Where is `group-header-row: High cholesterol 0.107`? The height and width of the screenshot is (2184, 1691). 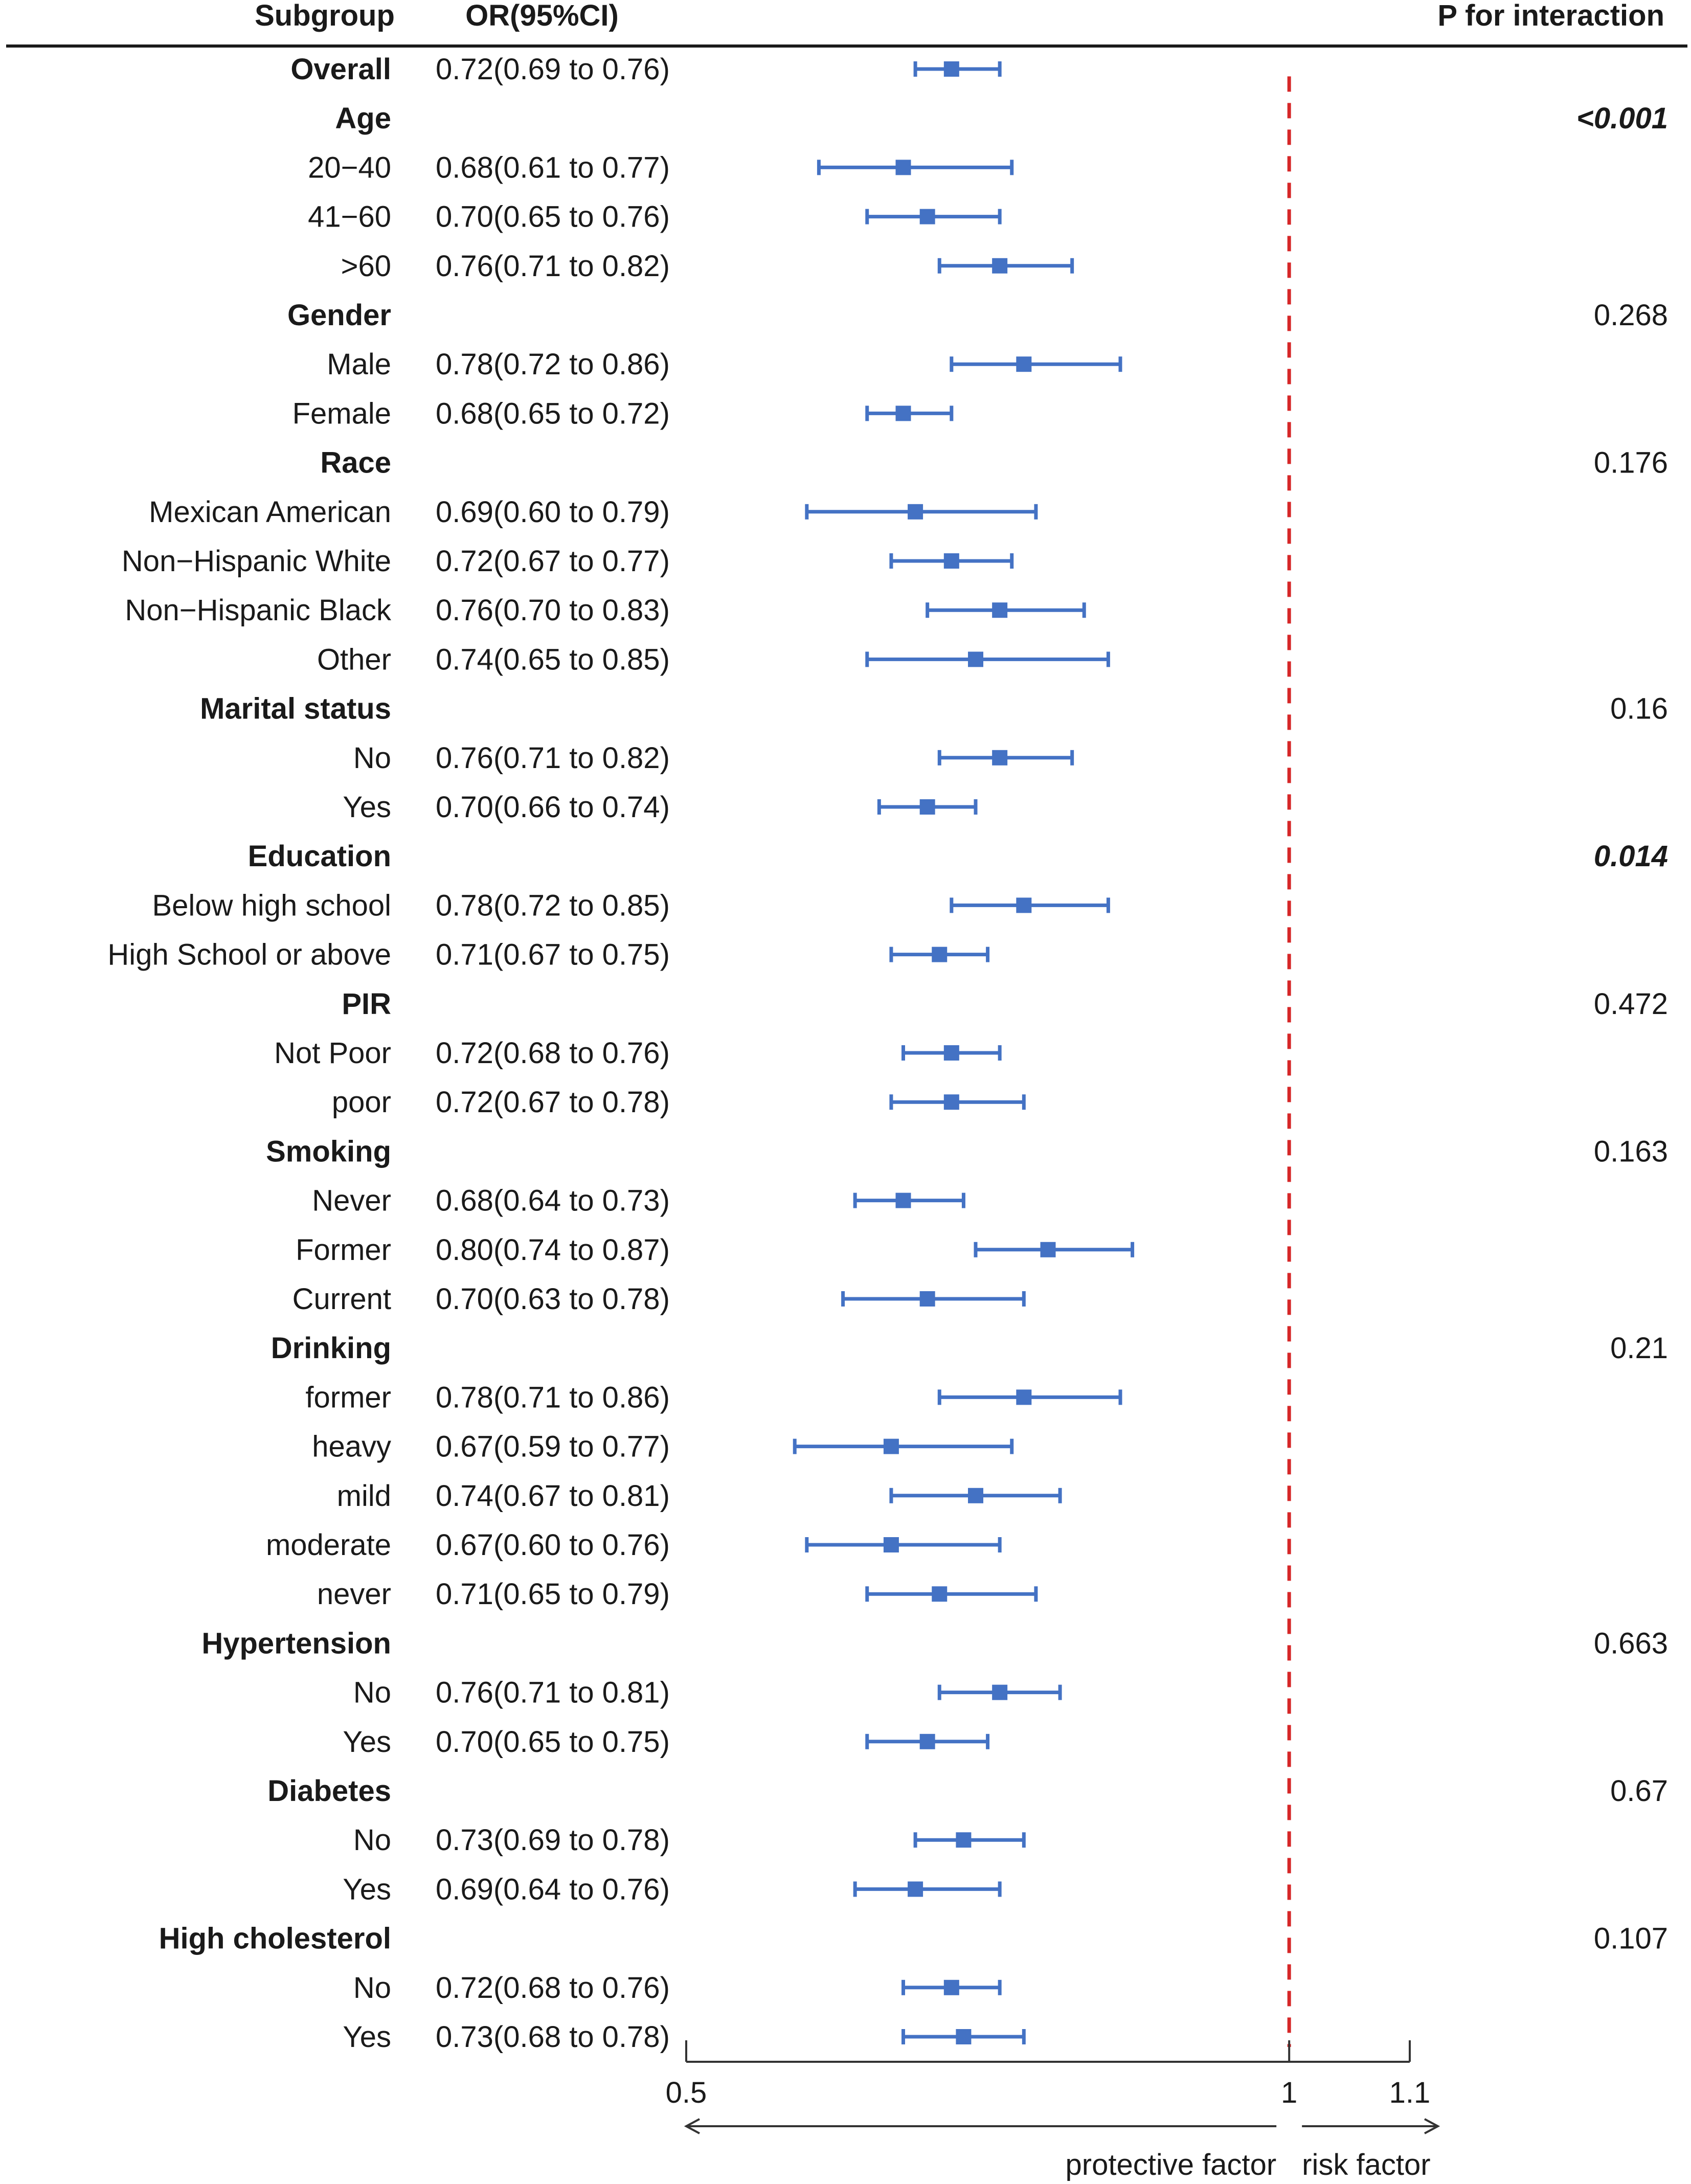
group-header-row: High cholesterol 0.107 is located at coordinates (914, 1938).